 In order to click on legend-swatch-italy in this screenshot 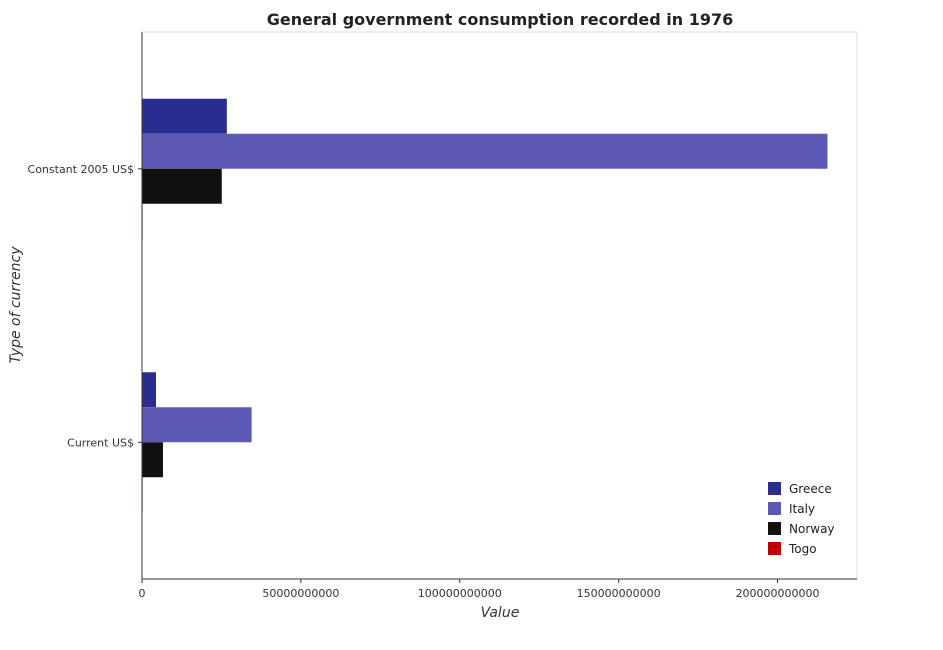, I will do `click(774, 508)`.